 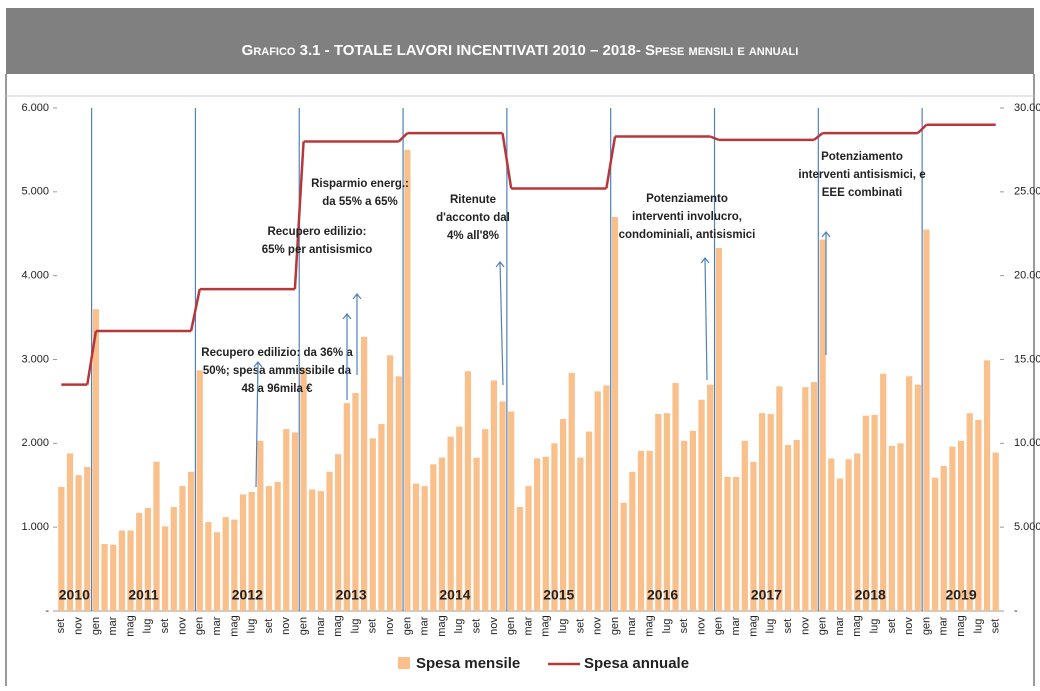 I want to click on y2-tick-label: 25.000, so click(x=1027, y=192).